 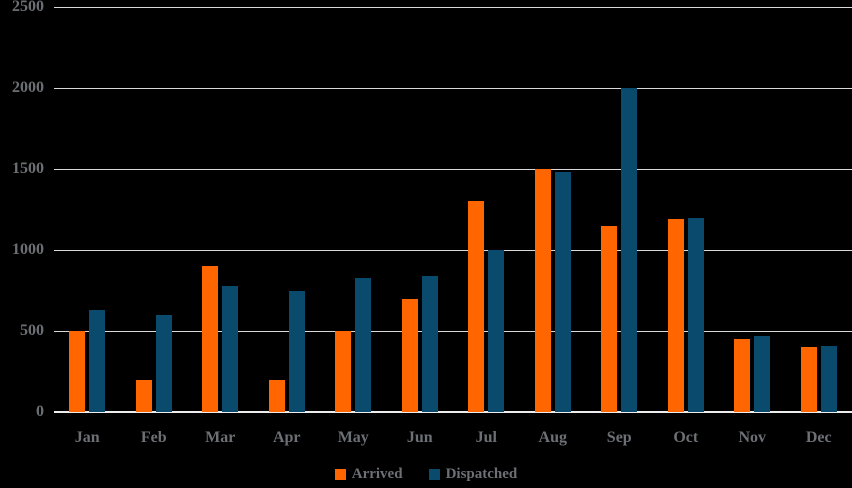 What do you see at coordinates (143, 395) in the screenshot?
I see `bar-arrived-feb` at bounding box center [143, 395].